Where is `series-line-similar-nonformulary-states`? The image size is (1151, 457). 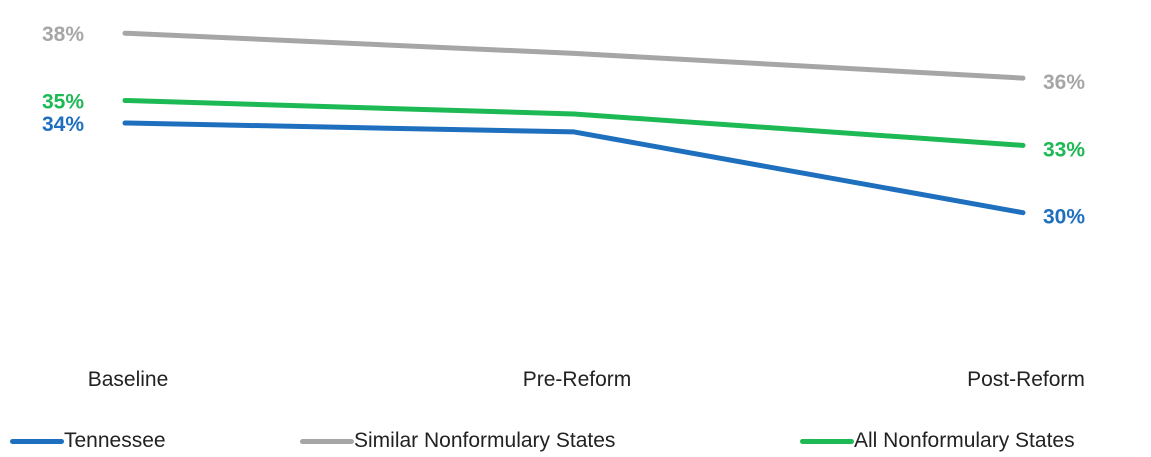 series-line-similar-nonformulary-states is located at coordinates (574, 55).